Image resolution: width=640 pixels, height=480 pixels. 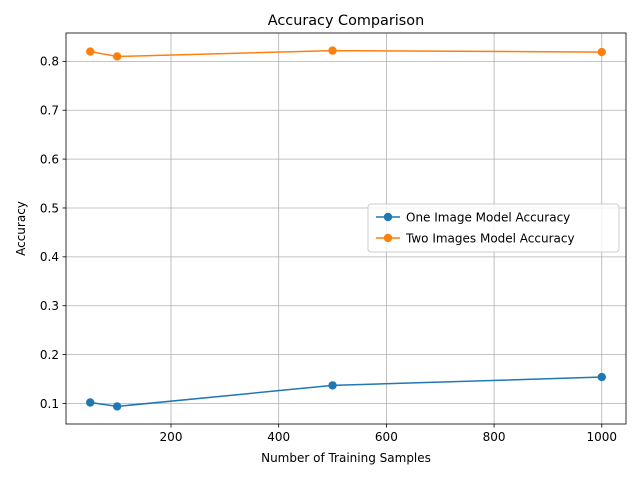 I want to click on y-tick-label: 0.3, so click(x=49, y=306).